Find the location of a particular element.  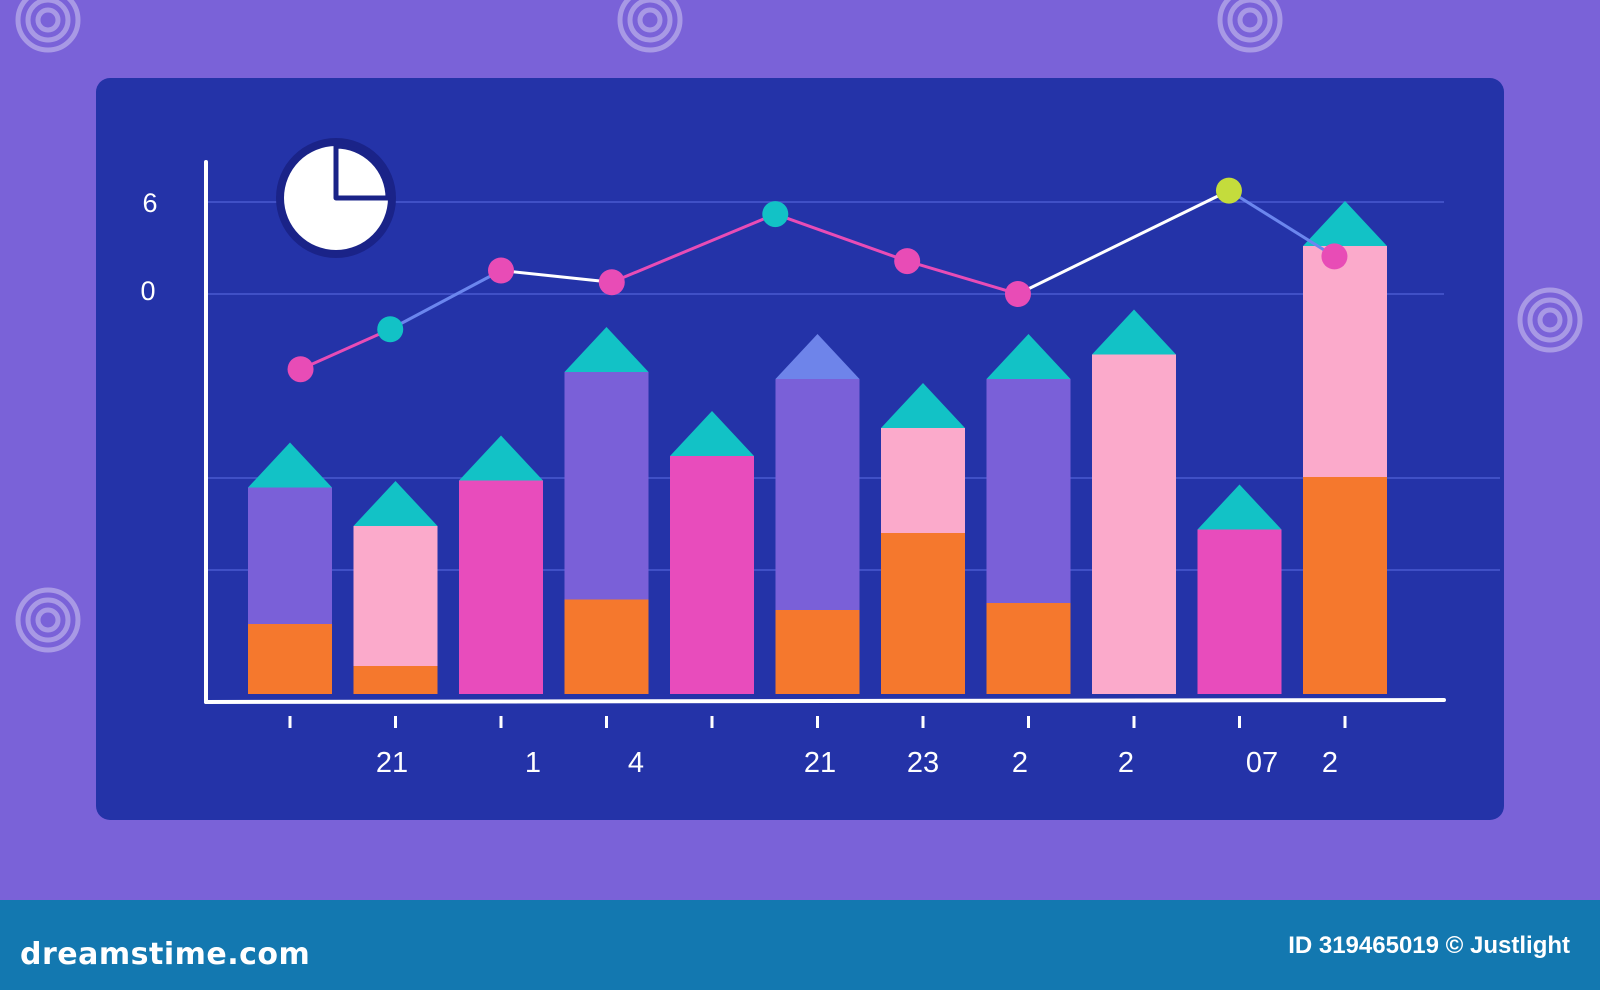

watermark-logo: dreamstime.com is located at coordinates (165, 954).